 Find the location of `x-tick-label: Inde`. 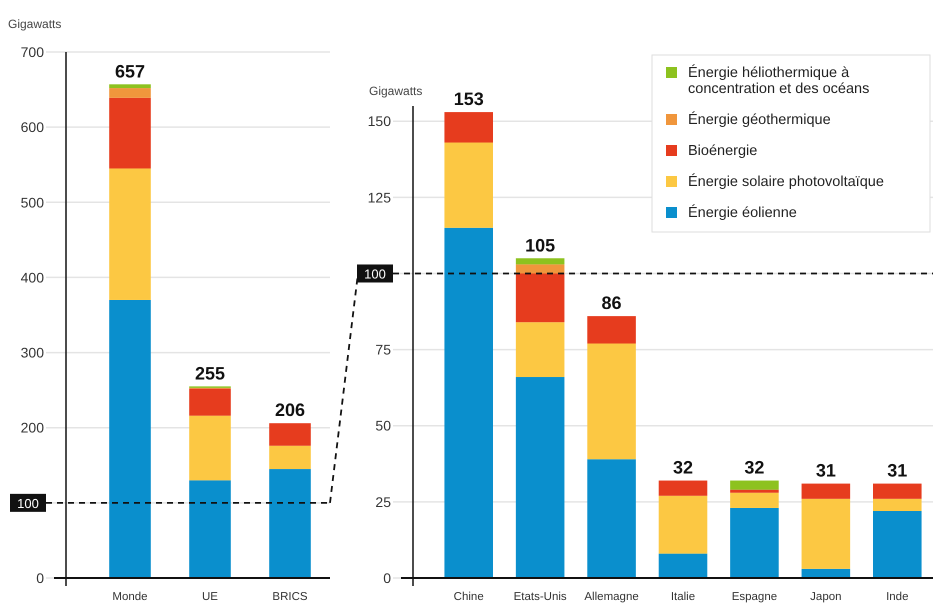

x-tick-label: Inde is located at coordinates (897, 597).